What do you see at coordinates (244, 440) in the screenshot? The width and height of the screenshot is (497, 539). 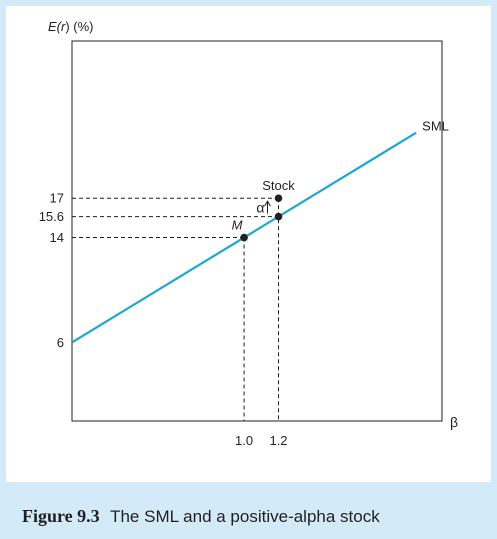 I see `x-tick-label: 1.0` at bounding box center [244, 440].